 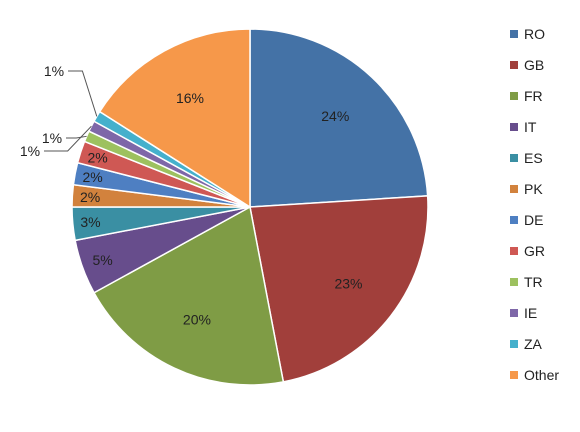 What do you see at coordinates (514, 375) in the screenshot?
I see `legend-swatch-other` at bounding box center [514, 375].